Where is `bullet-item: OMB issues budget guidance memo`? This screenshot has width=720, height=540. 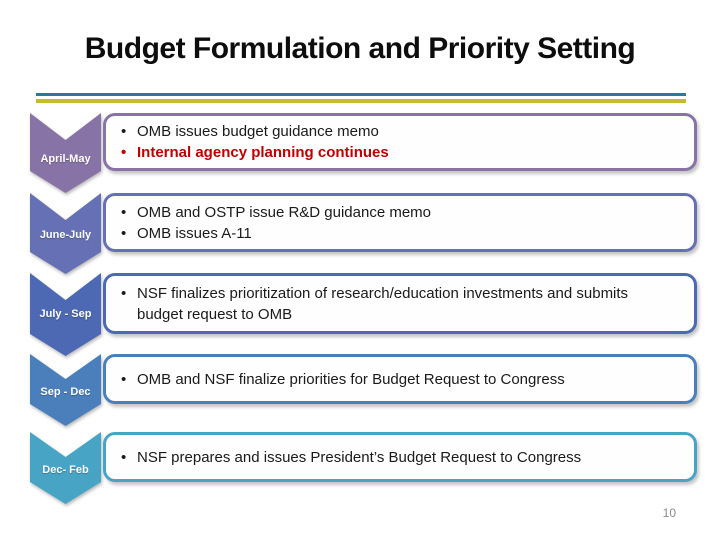
bullet-item: OMB issues budget guidance memo is located at coordinates (253, 131).